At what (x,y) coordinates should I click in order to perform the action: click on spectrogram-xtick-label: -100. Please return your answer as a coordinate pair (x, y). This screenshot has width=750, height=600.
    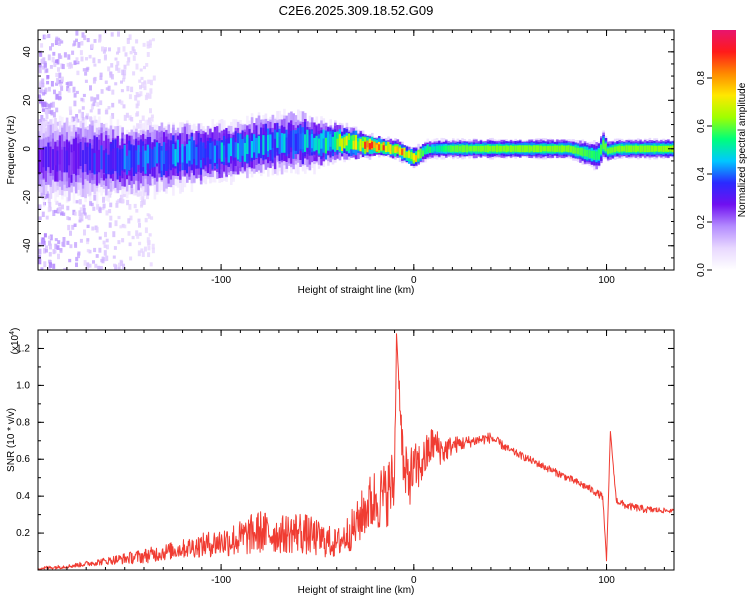
    Looking at the image, I should click on (221, 280).